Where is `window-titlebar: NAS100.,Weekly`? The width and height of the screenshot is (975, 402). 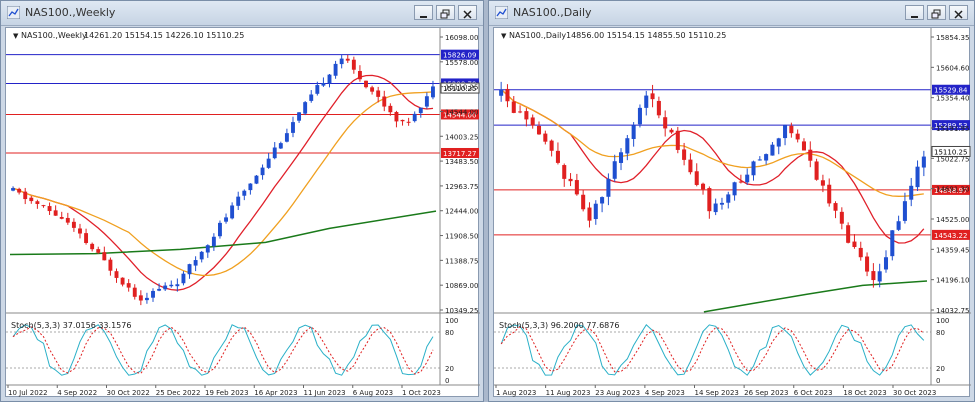
window-titlebar: NAS100.,Weekly is located at coordinates (242, 13).